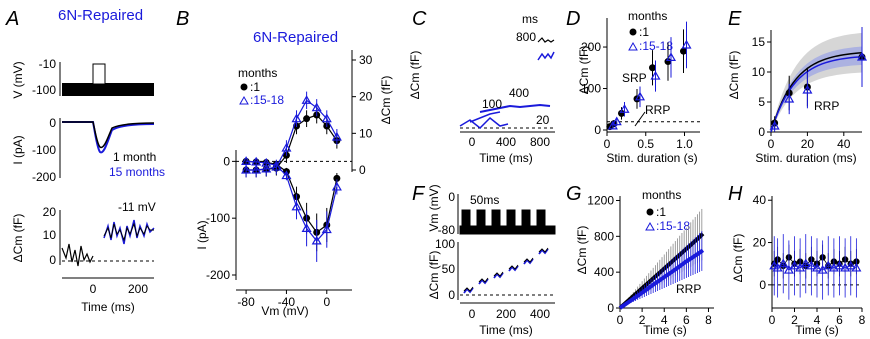 This screenshot has height=339, width=870. Describe the element at coordinates (647, 16) in the screenshot. I see `d-legend-title: months` at that location.